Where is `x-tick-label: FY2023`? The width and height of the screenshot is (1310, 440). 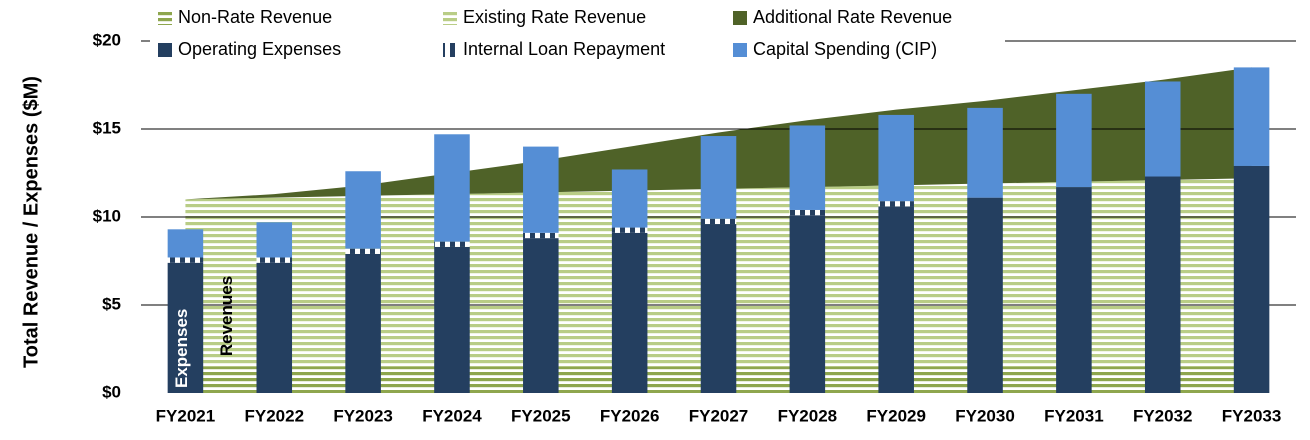
x-tick-label: FY2023 is located at coordinates (363, 415).